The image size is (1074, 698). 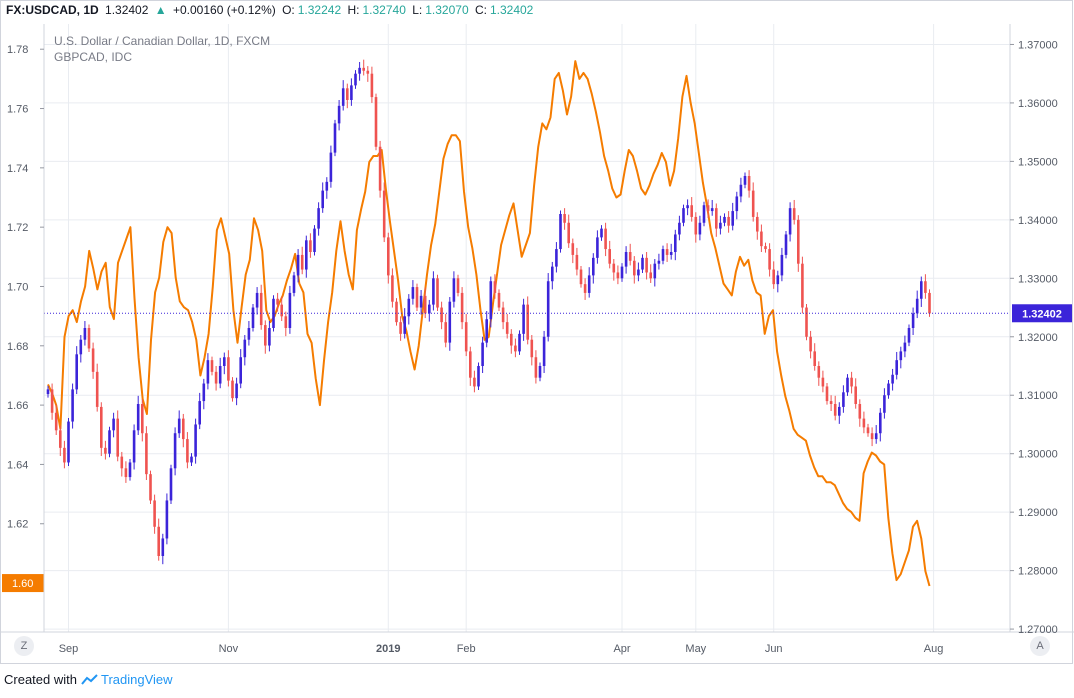 What do you see at coordinates (17, 110) in the screenshot?
I see `left-tick-label: 1.76` at bounding box center [17, 110].